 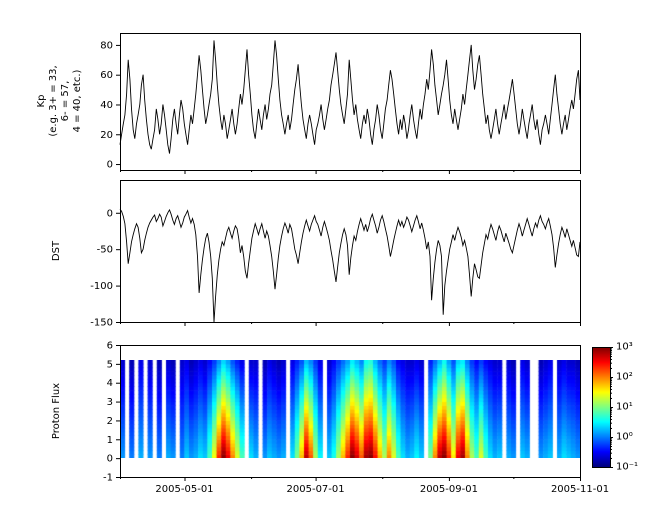 What do you see at coordinates (108, 478) in the screenshot?
I see `y-tick-label: -1` at bounding box center [108, 478].